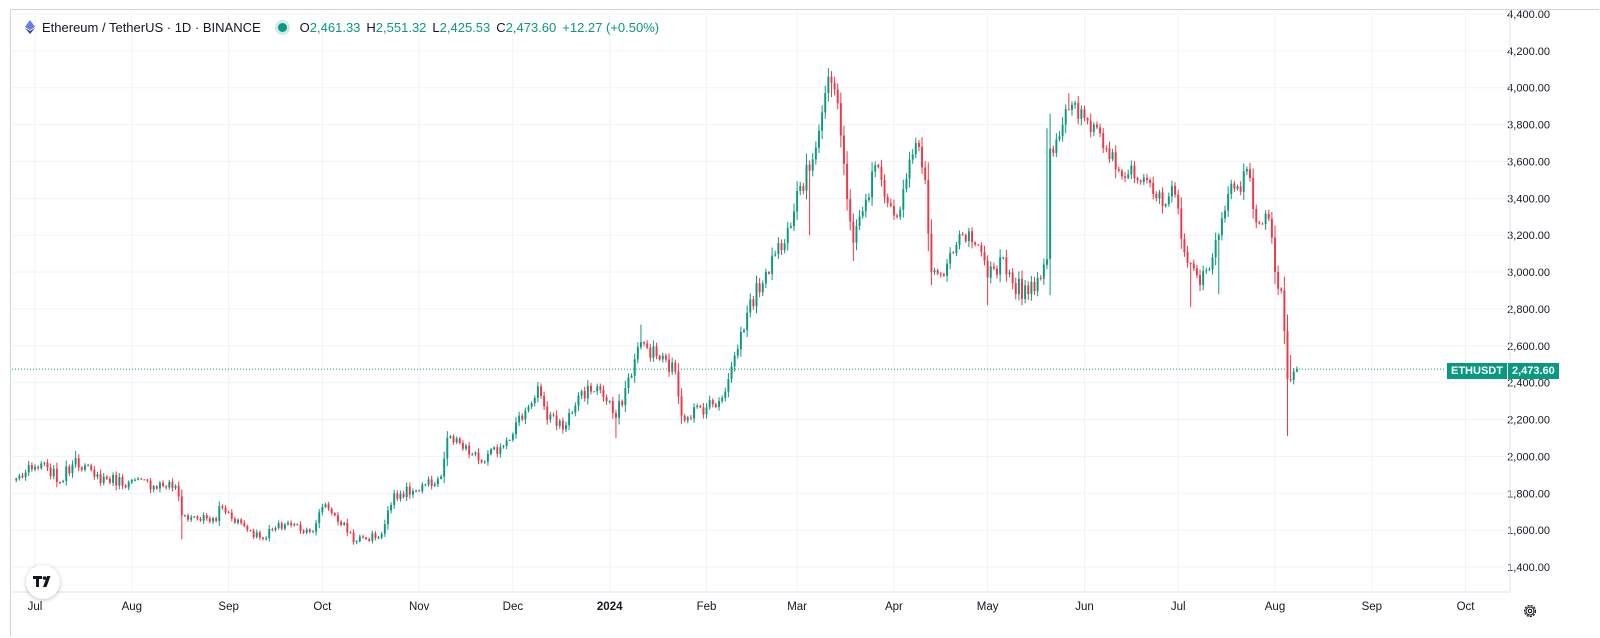 The width and height of the screenshot is (1600, 638). I want to click on high-value: 2,551.32, so click(401, 27).